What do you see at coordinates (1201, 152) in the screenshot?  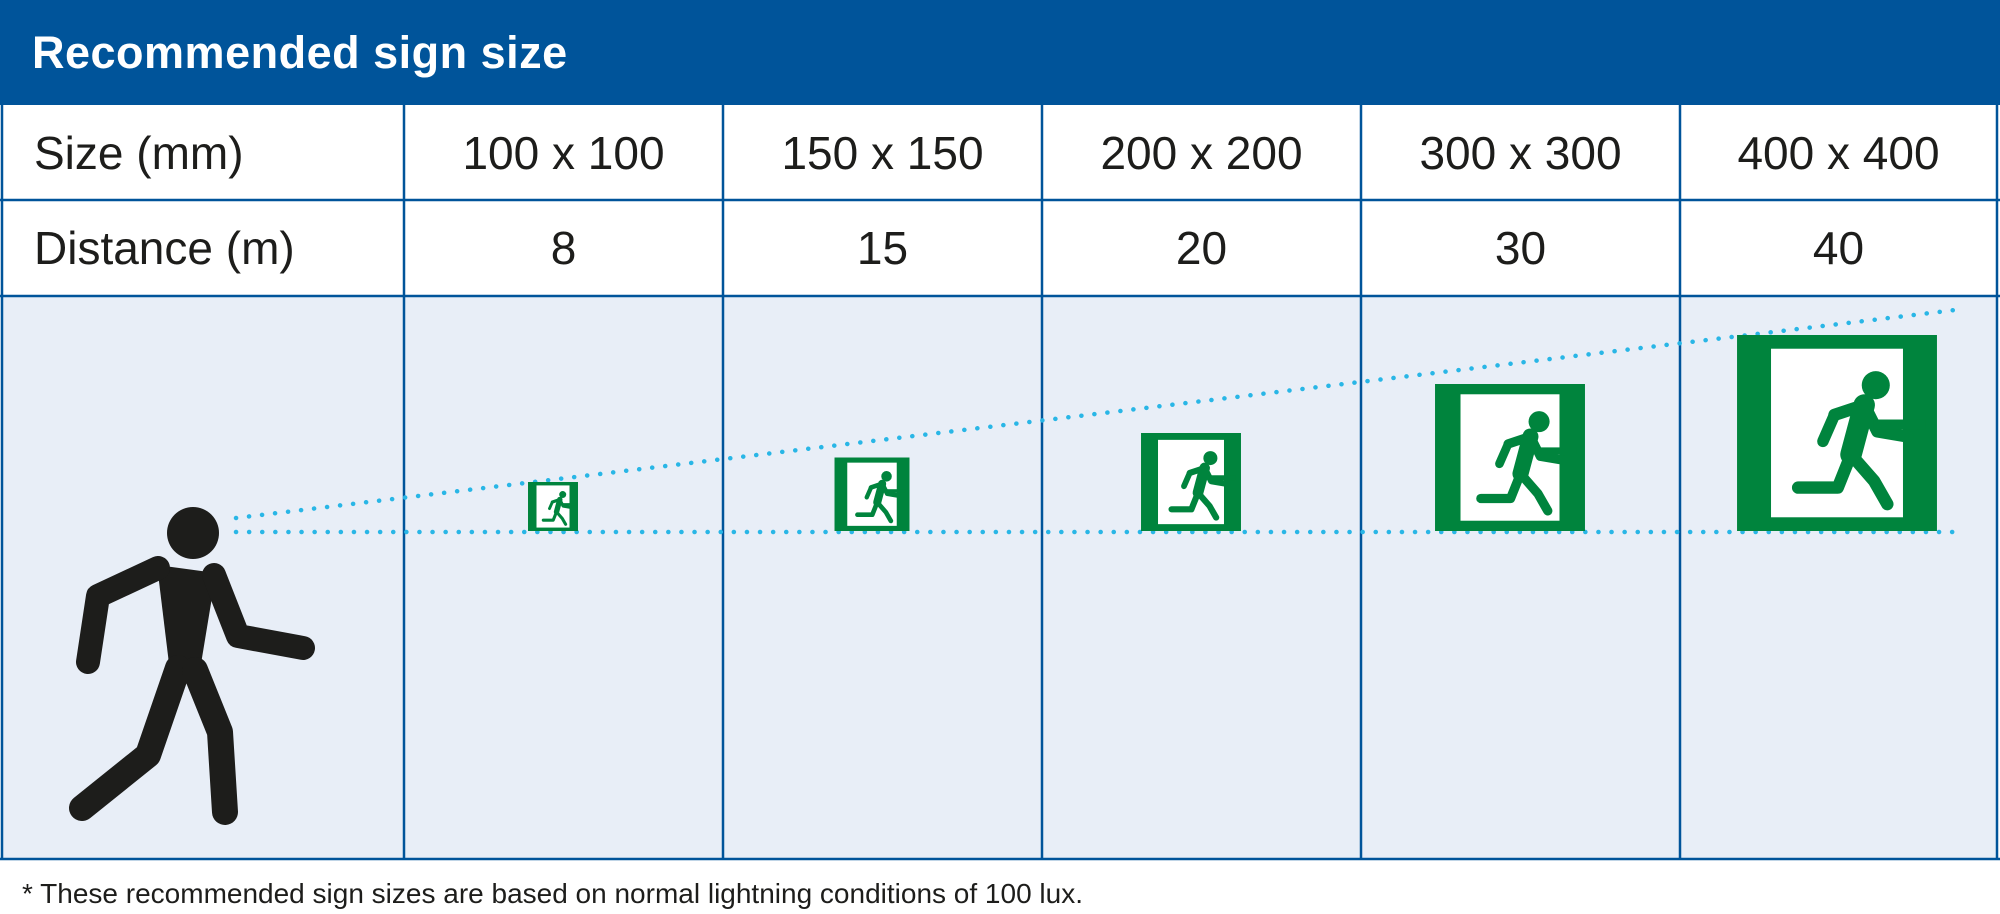 I see `table-cell: 200 x 200` at bounding box center [1201, 152].